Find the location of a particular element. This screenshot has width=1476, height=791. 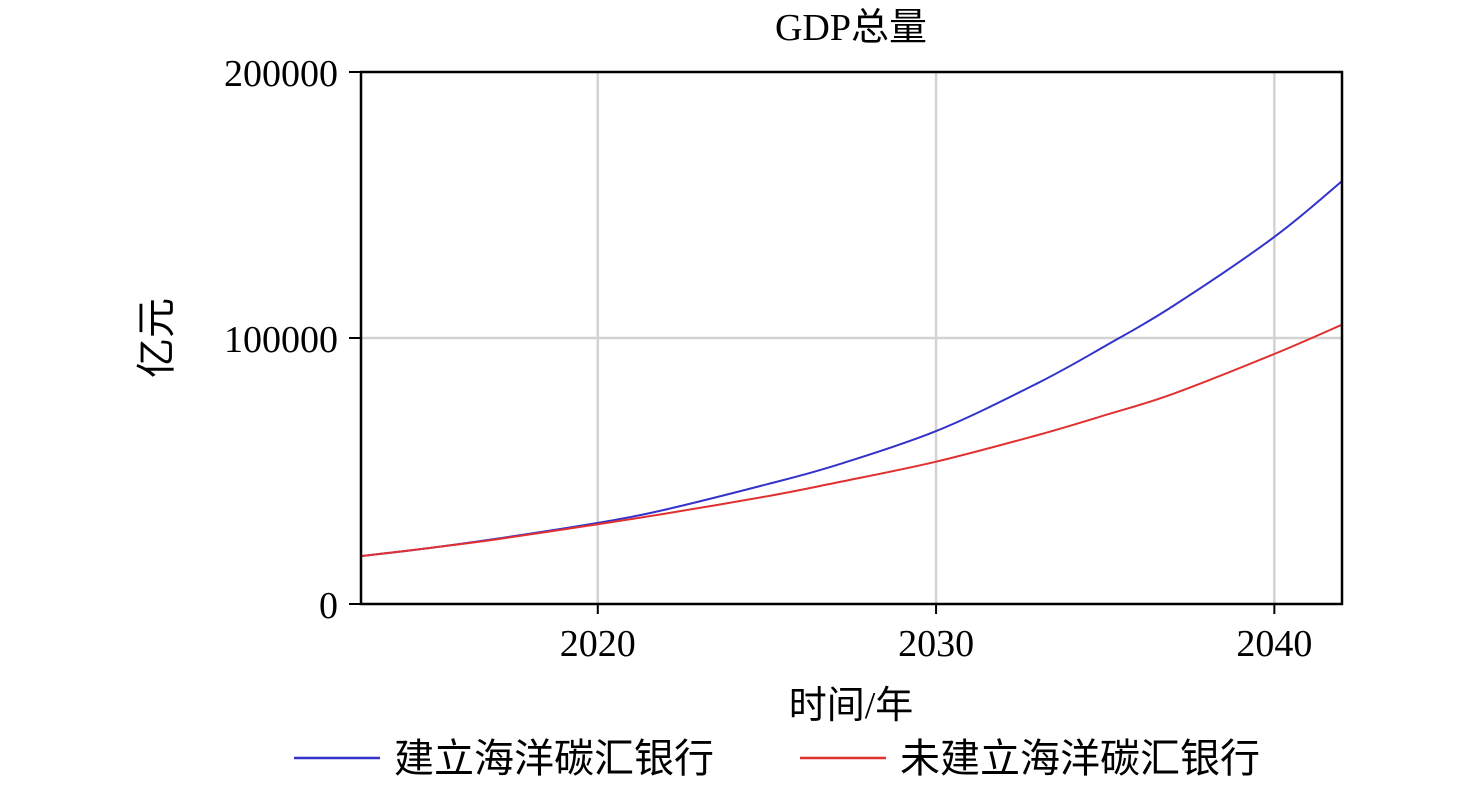

y-tick-label: 200000 is located at coordinates (281, 74).